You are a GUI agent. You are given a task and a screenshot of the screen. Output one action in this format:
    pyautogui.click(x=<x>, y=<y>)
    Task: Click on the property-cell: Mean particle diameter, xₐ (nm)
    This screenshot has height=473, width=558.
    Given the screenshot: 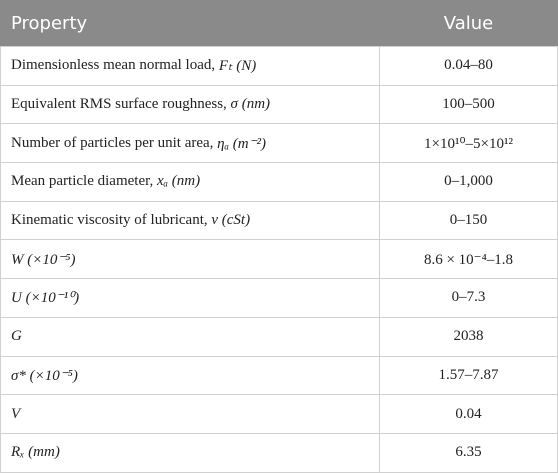 What is the action you would take?
    pyautogui.click(x=190, y=182)
    